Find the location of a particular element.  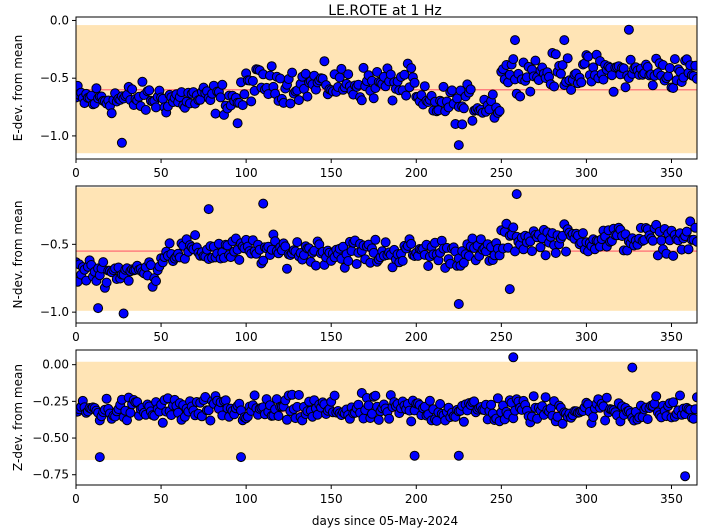

chart-title: LE.ROTE at 1 Hz is located at coordinates (384, 11).